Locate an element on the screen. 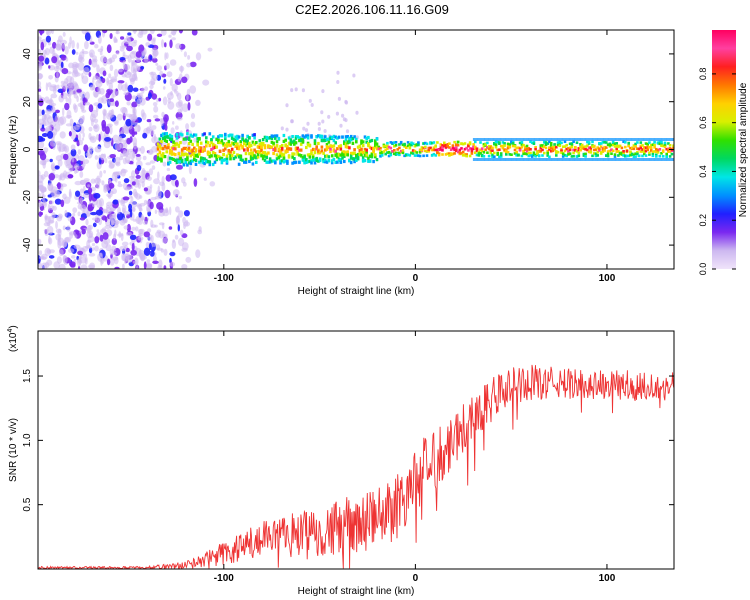 The image size is (750, 600). colorbar-tick-label: 0.0 is located at coordinates (703, 269).